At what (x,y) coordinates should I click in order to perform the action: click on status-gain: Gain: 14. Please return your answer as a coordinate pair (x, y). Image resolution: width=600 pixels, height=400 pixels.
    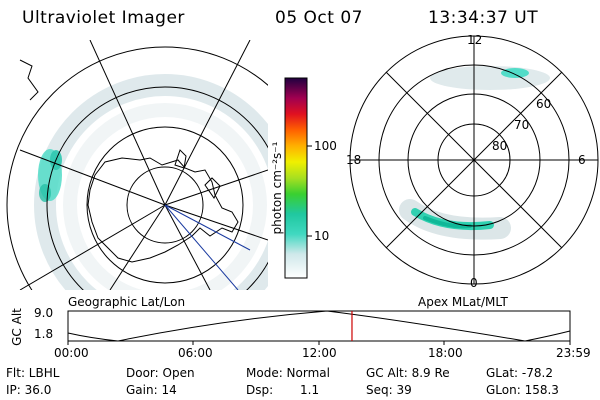
    Looking at the image, I should click on (151, 390).